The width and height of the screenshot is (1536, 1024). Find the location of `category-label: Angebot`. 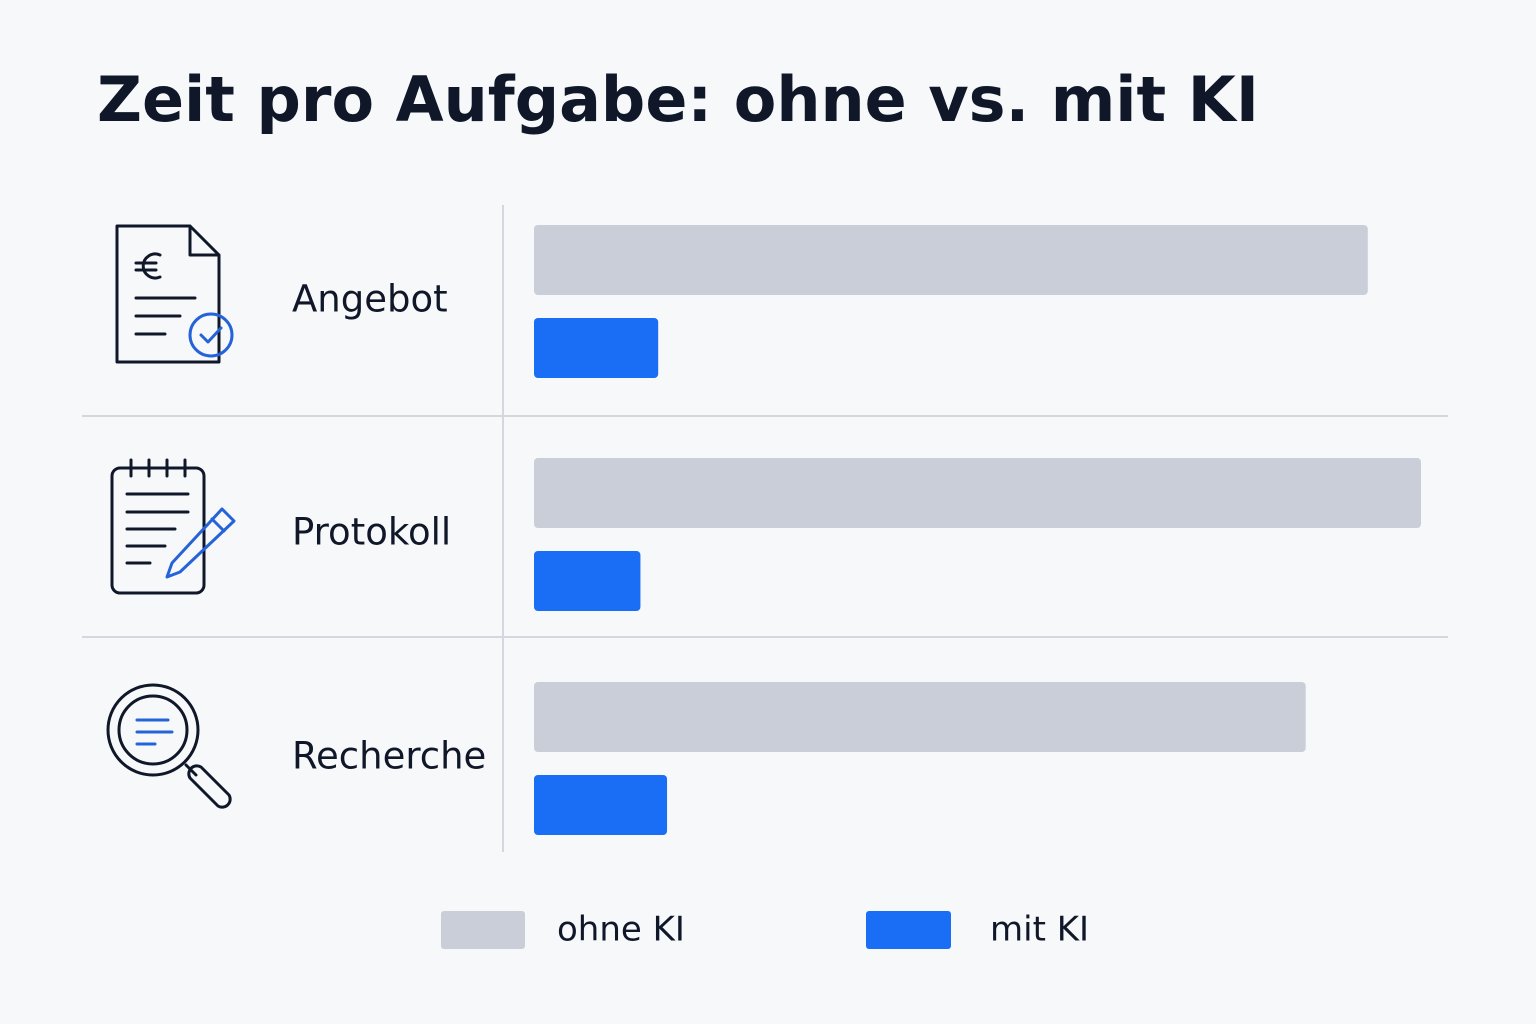

category-label: Angebot is located at coordinates (370, 299).